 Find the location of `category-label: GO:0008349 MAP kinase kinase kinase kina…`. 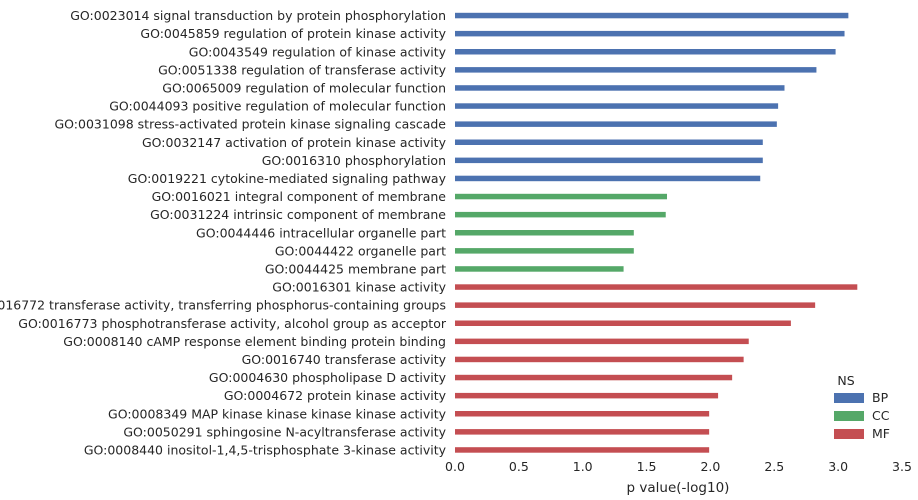

category-label: GO:0008349 MAP kinase kinase kinase kina… is located at coordinates (277, 413).